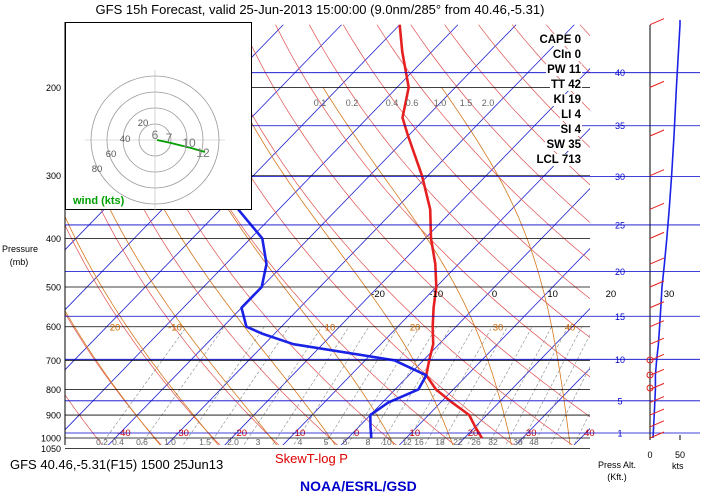  I want to click on altitude-label: 40, so click(620, 73).